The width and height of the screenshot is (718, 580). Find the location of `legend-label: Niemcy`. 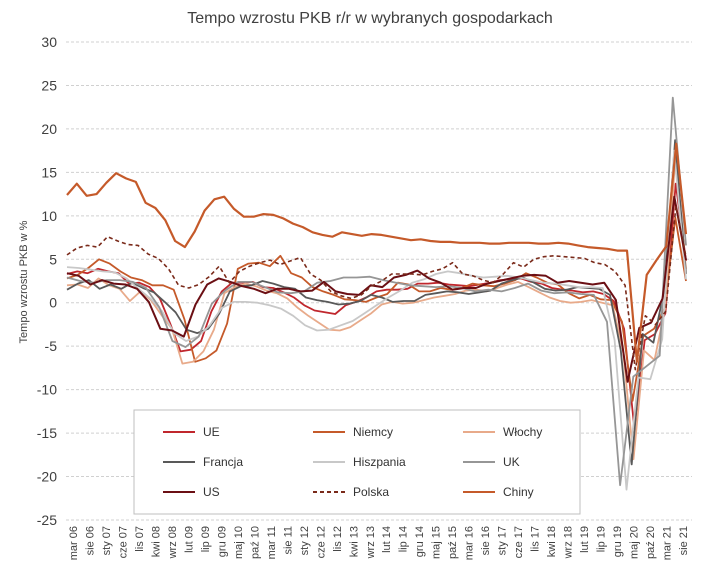

legend-label: Niemcy is located at coordinates (373, 432).